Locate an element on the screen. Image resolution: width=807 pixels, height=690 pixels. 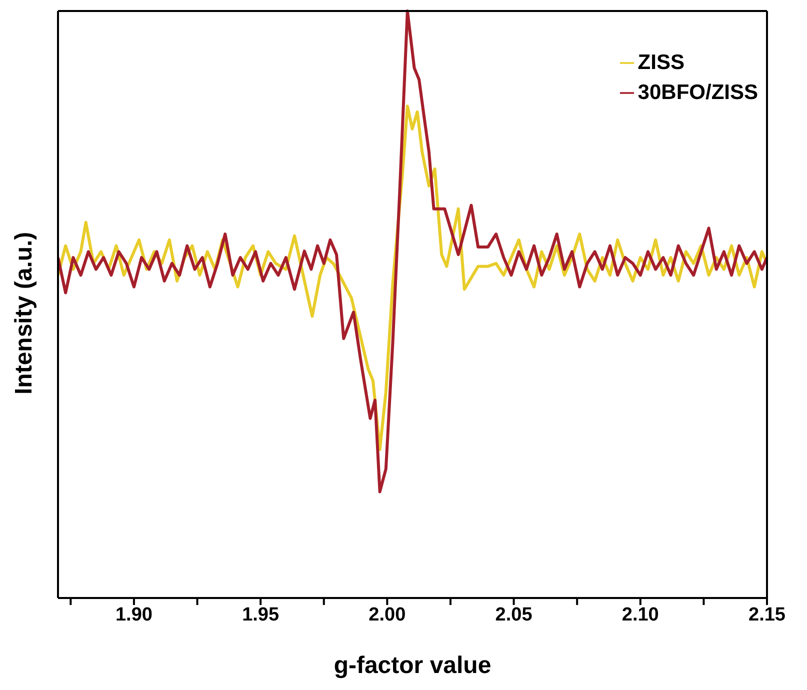
x-tick-label: 2.15 is located at coordinates (767, 615).